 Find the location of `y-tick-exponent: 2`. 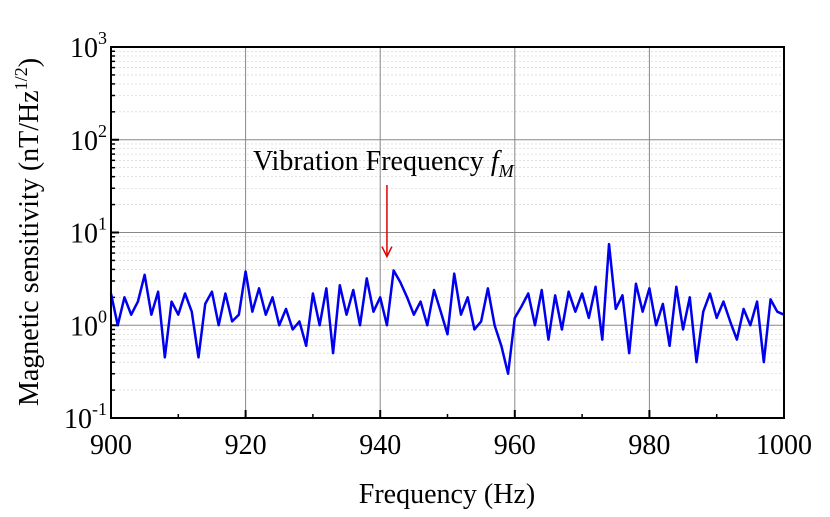

y-tick-exponent: 2 is located at coordinates (102, 131).